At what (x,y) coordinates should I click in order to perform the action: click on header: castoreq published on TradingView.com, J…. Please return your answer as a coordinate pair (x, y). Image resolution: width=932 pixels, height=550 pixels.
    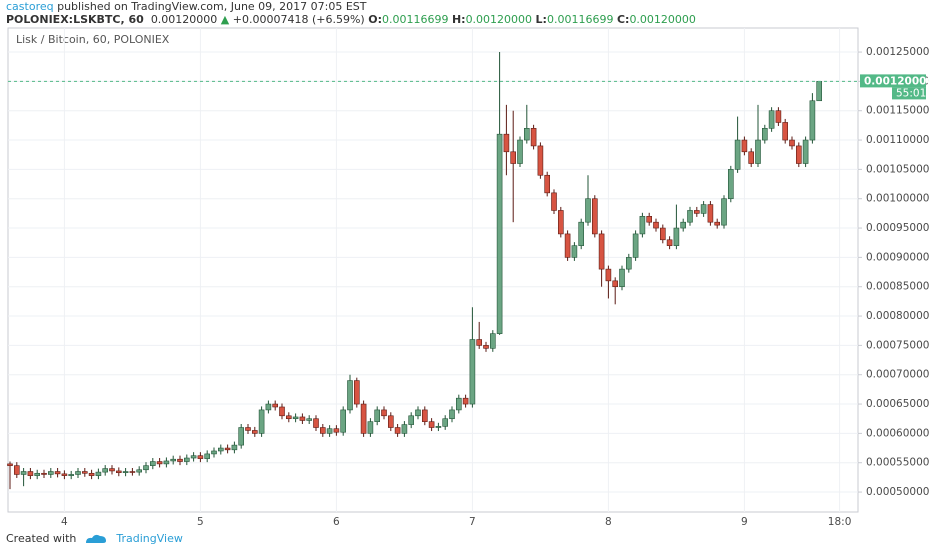
    Looking at the image, I should click on (351, 13).